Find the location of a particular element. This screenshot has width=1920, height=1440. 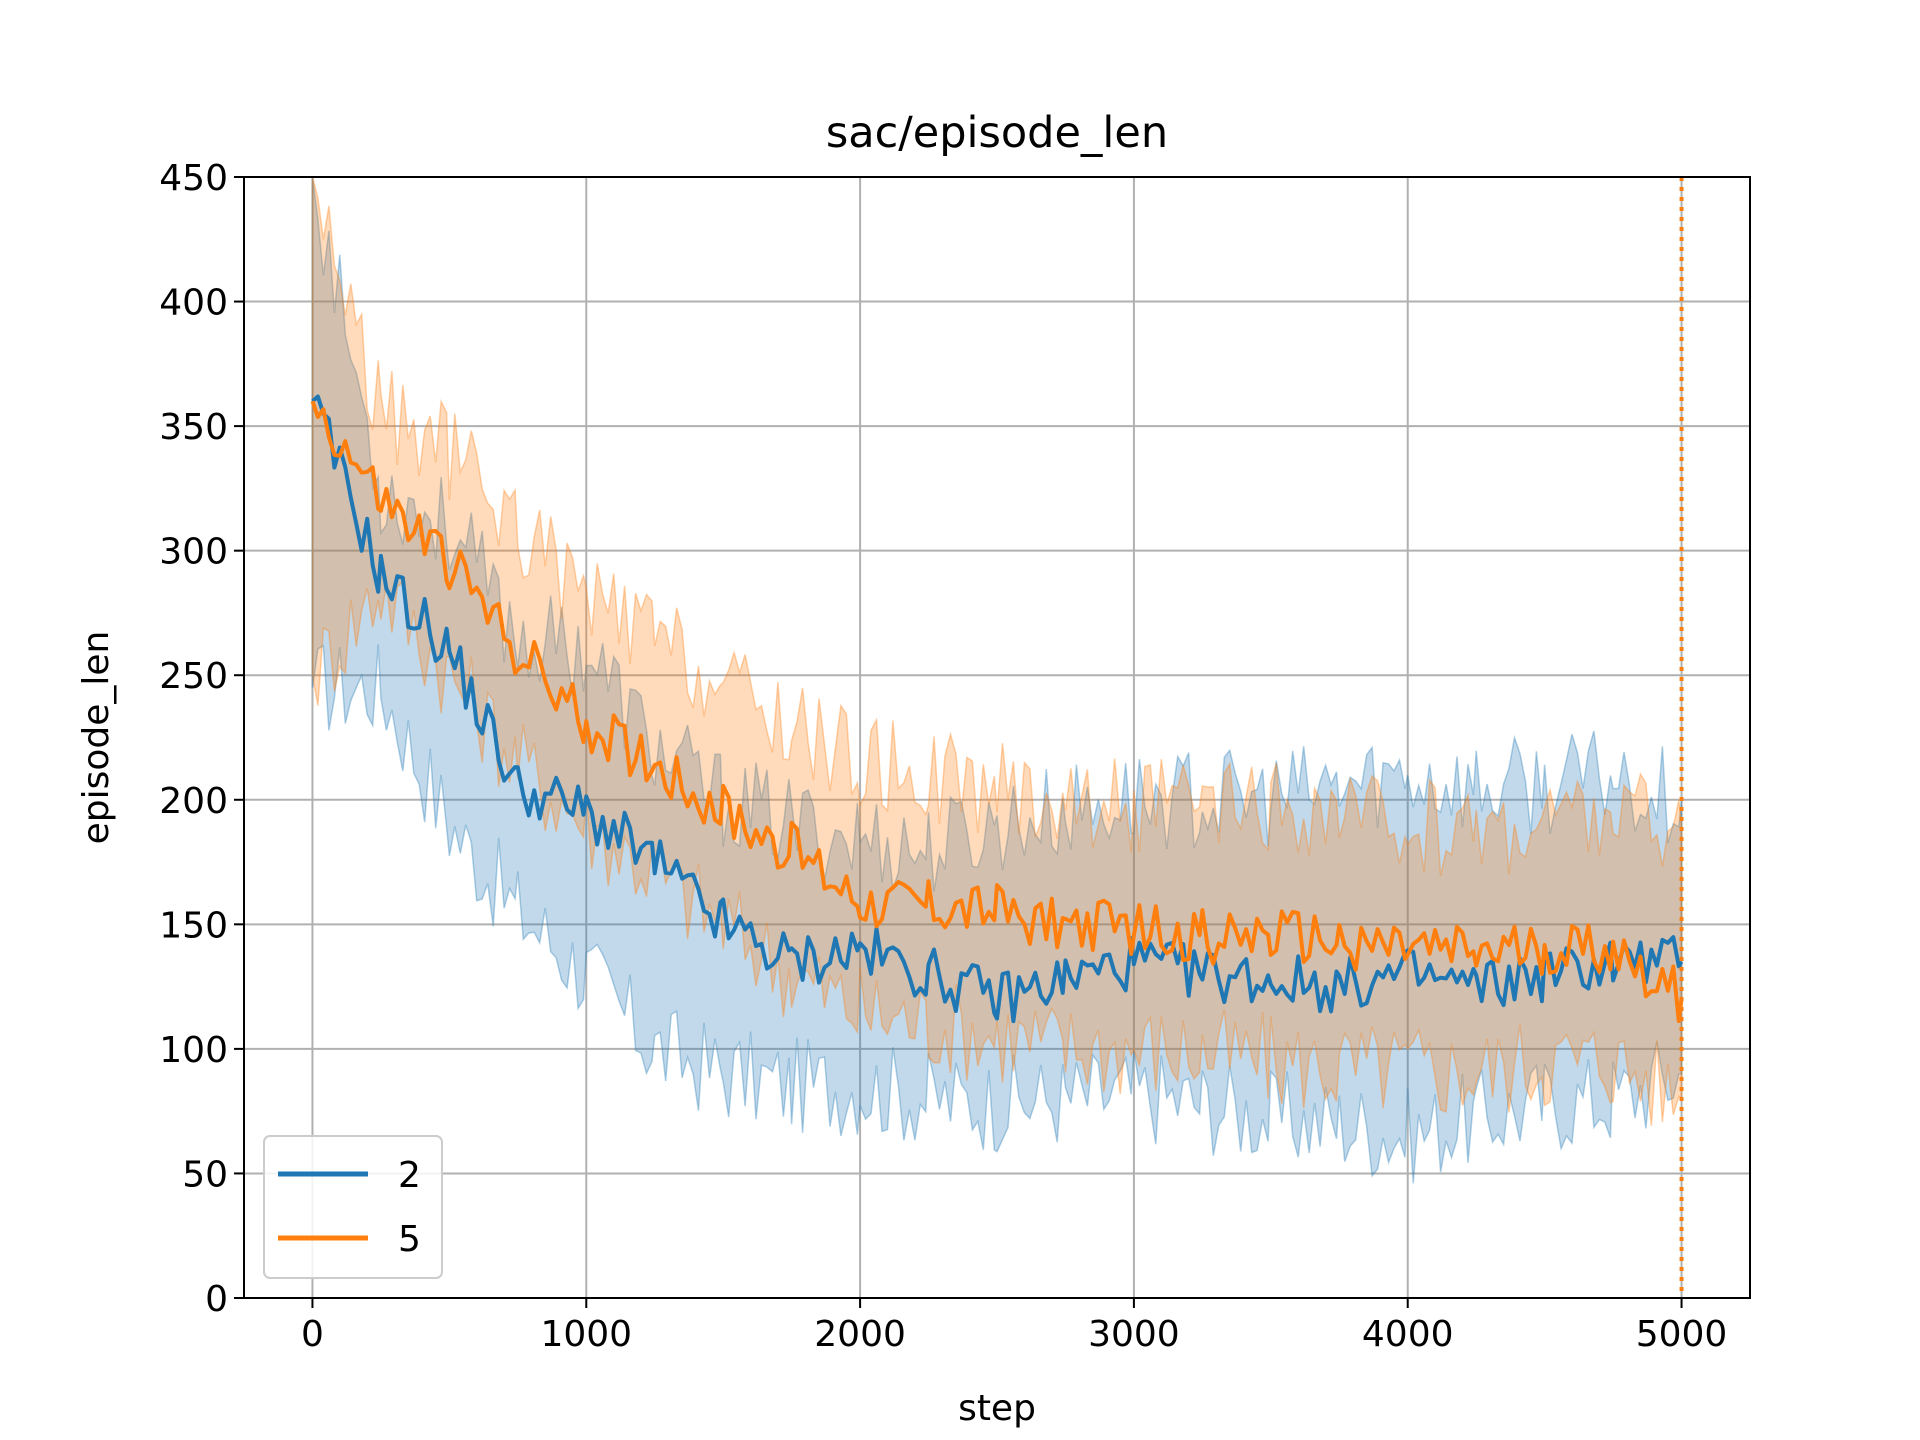

y-tick-label: 100 is located at coordinates (193, 1050).